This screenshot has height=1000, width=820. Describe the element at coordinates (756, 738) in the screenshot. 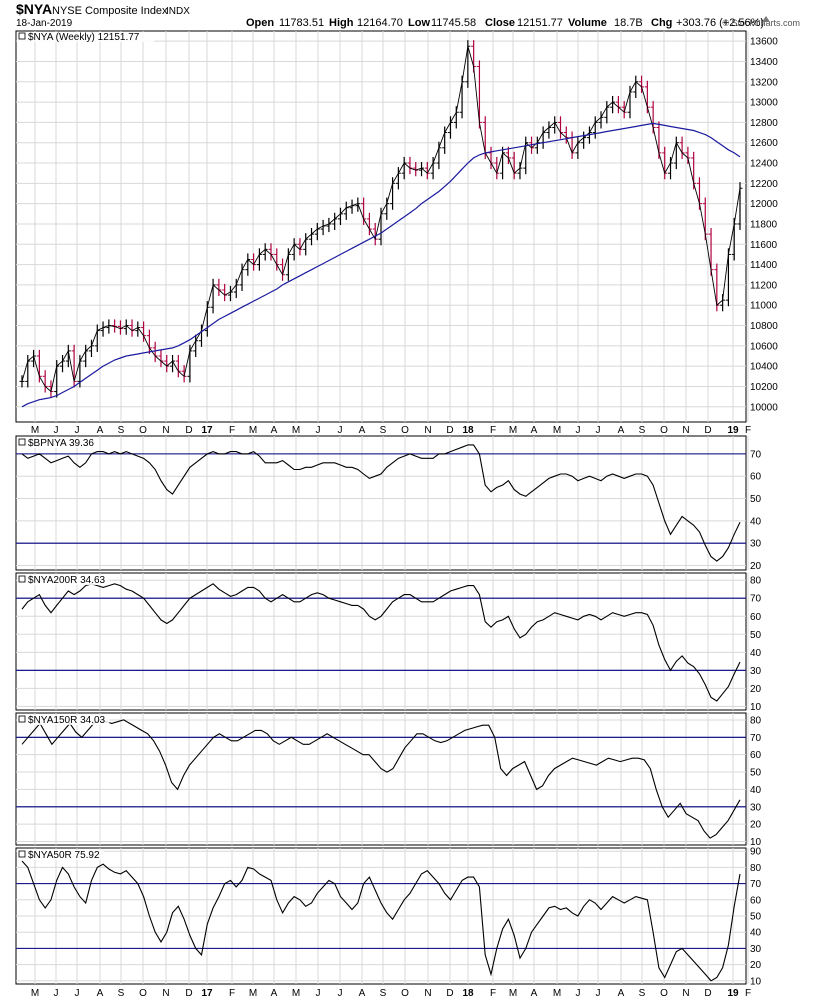

I see `nya150r-y-tick-label: 70` at that location.